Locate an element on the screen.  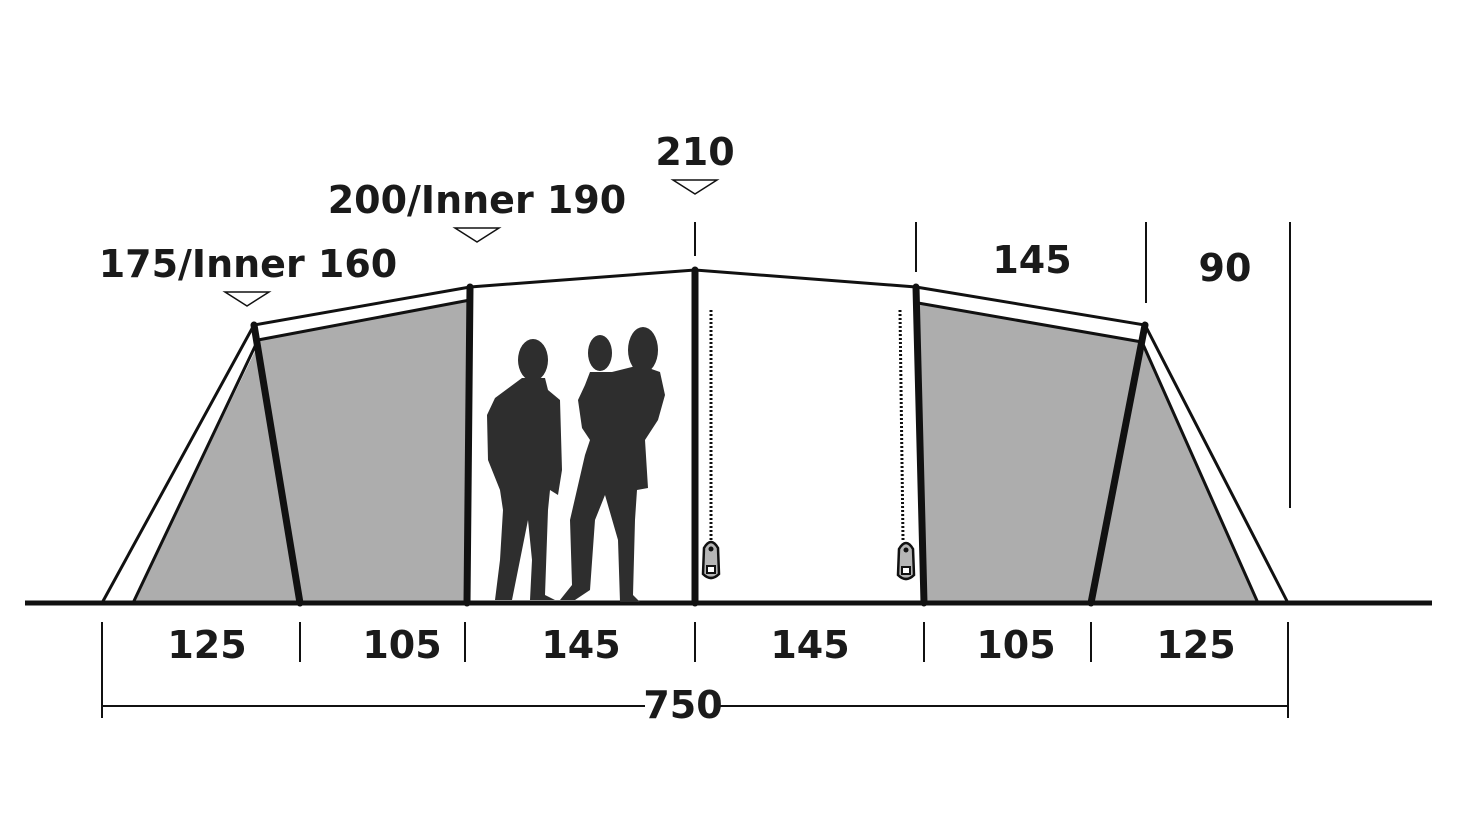
inner-right-bedroom is located at coordinates (1030, 453).